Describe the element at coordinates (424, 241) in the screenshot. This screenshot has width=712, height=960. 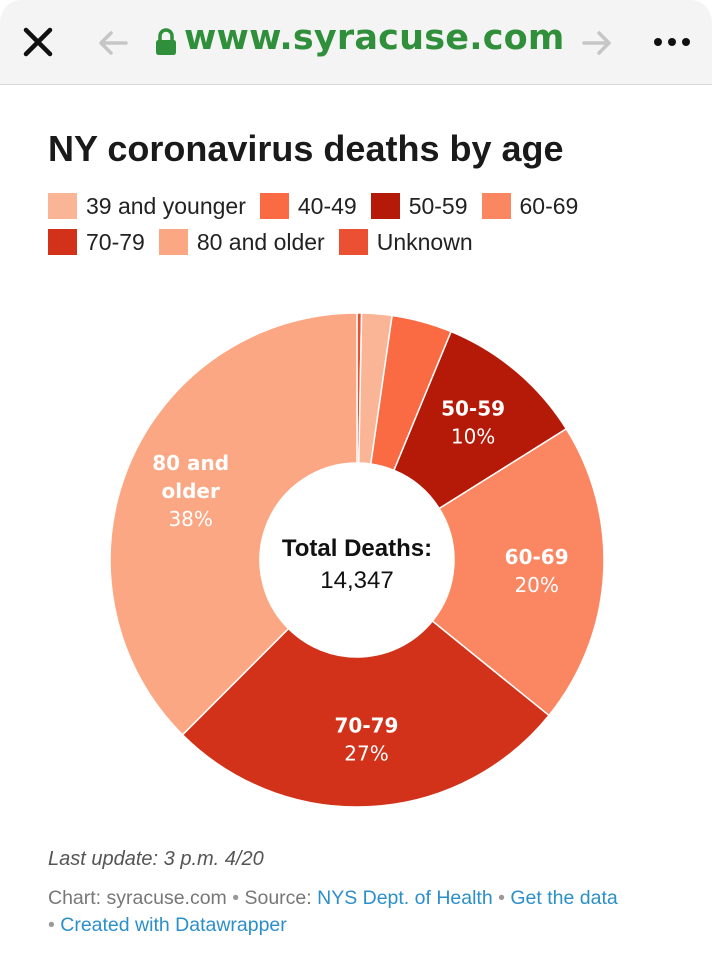
I see `legend-label: Unknown` at that location.